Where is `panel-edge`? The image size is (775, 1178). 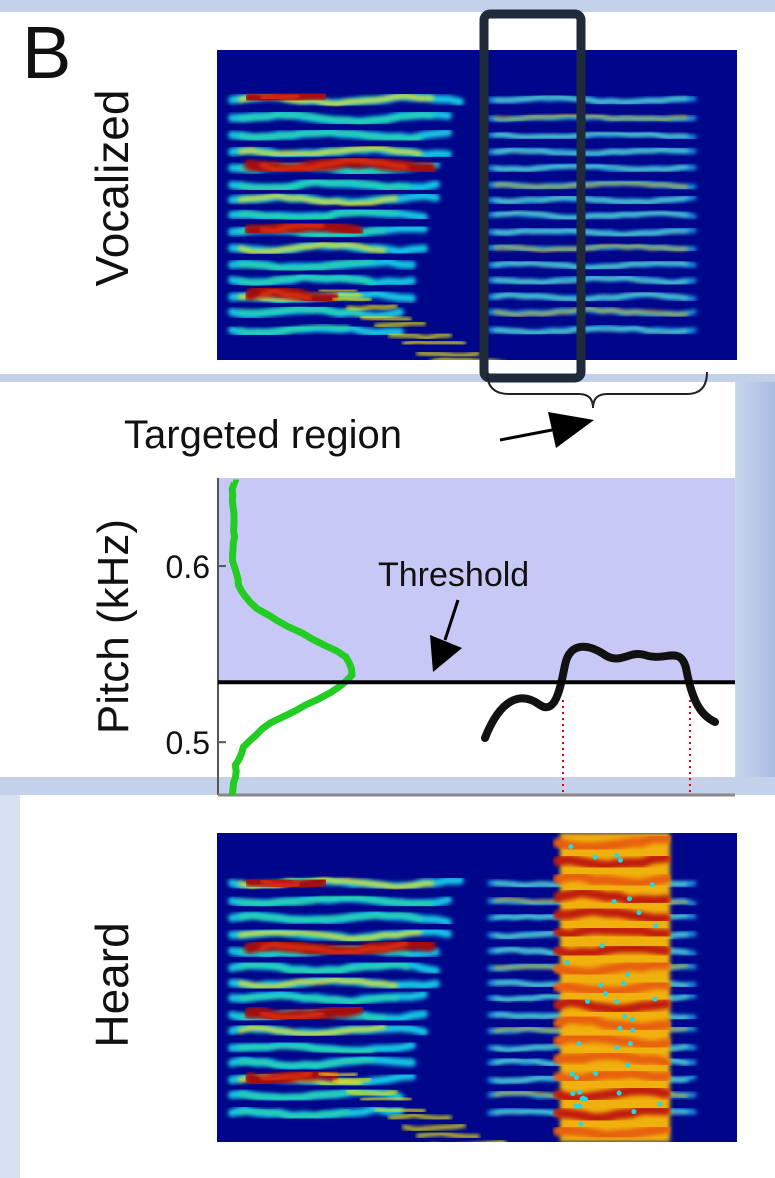 panel-edge is located at coordinates (10, 986).